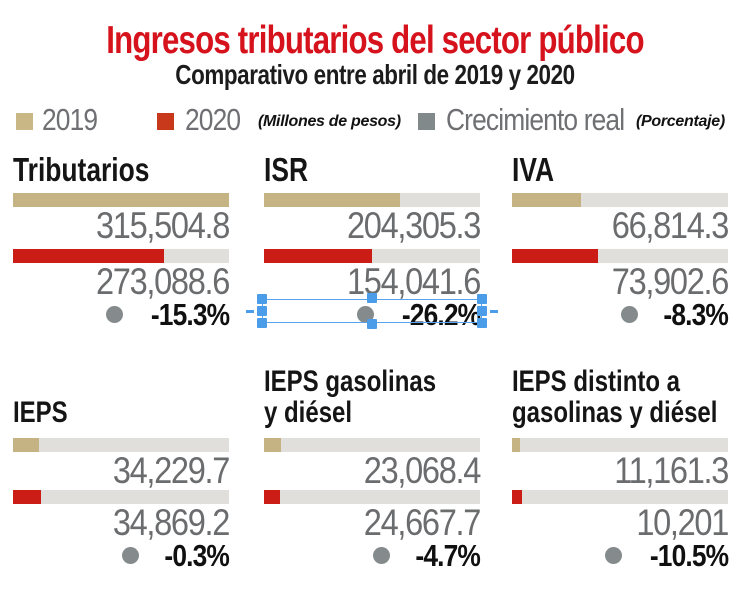 This screenshot has width=750, height=605. I want to click on growth-row: -4.7%, so click(372, 555).